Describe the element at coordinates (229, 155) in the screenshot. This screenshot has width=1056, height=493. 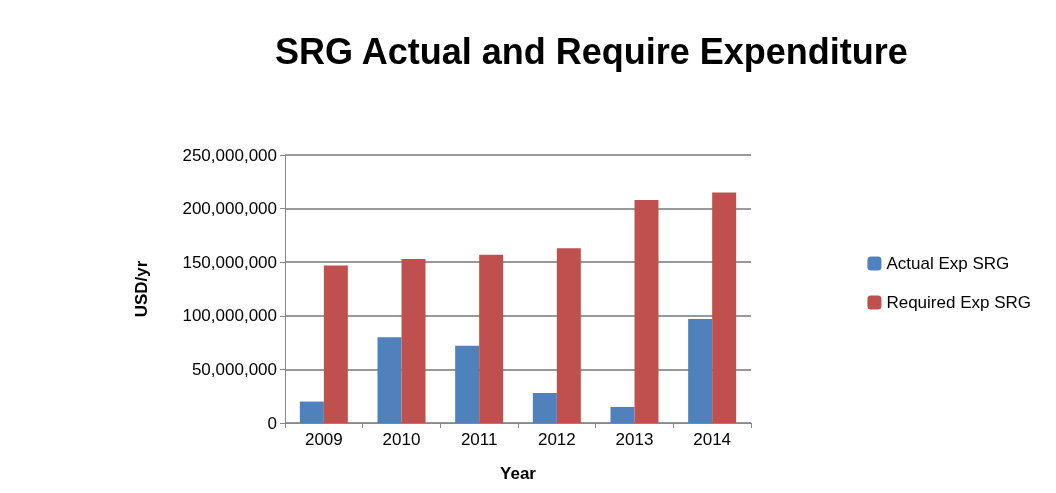
I see `y-tick-label: 250,000,000` at that location.